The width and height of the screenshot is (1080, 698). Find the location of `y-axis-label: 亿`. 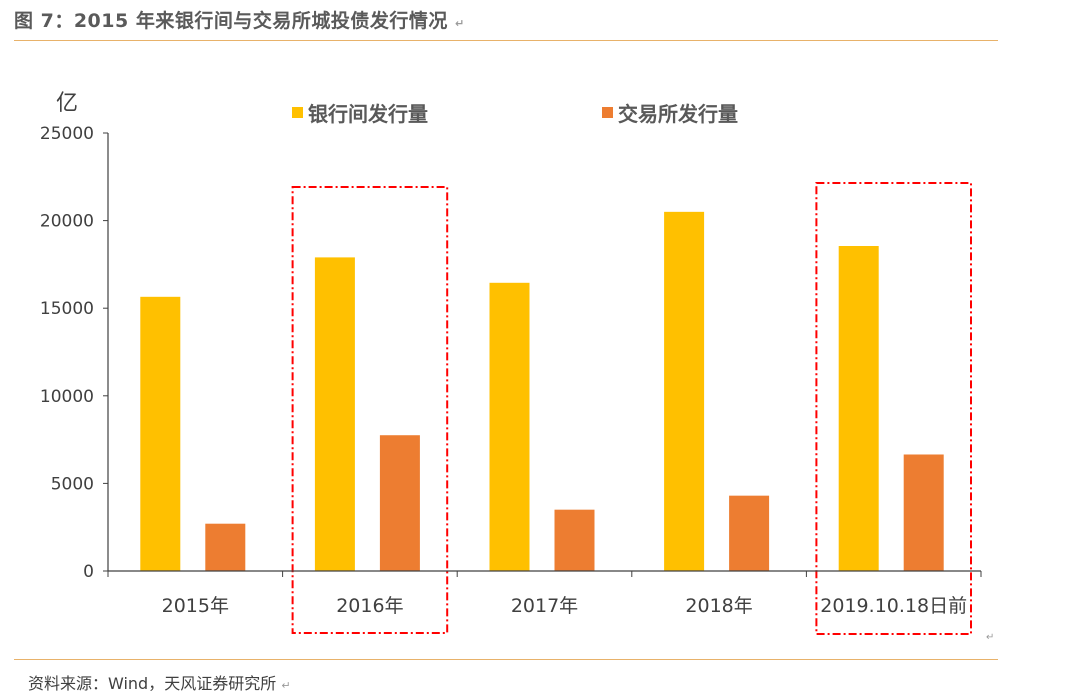

y-axis-label: 亿 is located at coordinates (67, 103).